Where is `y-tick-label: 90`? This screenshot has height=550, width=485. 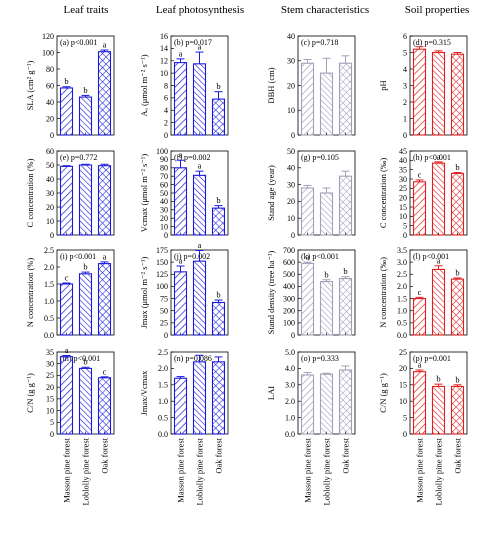 y-tick-label: 90 is located at coordinates (164, 159).